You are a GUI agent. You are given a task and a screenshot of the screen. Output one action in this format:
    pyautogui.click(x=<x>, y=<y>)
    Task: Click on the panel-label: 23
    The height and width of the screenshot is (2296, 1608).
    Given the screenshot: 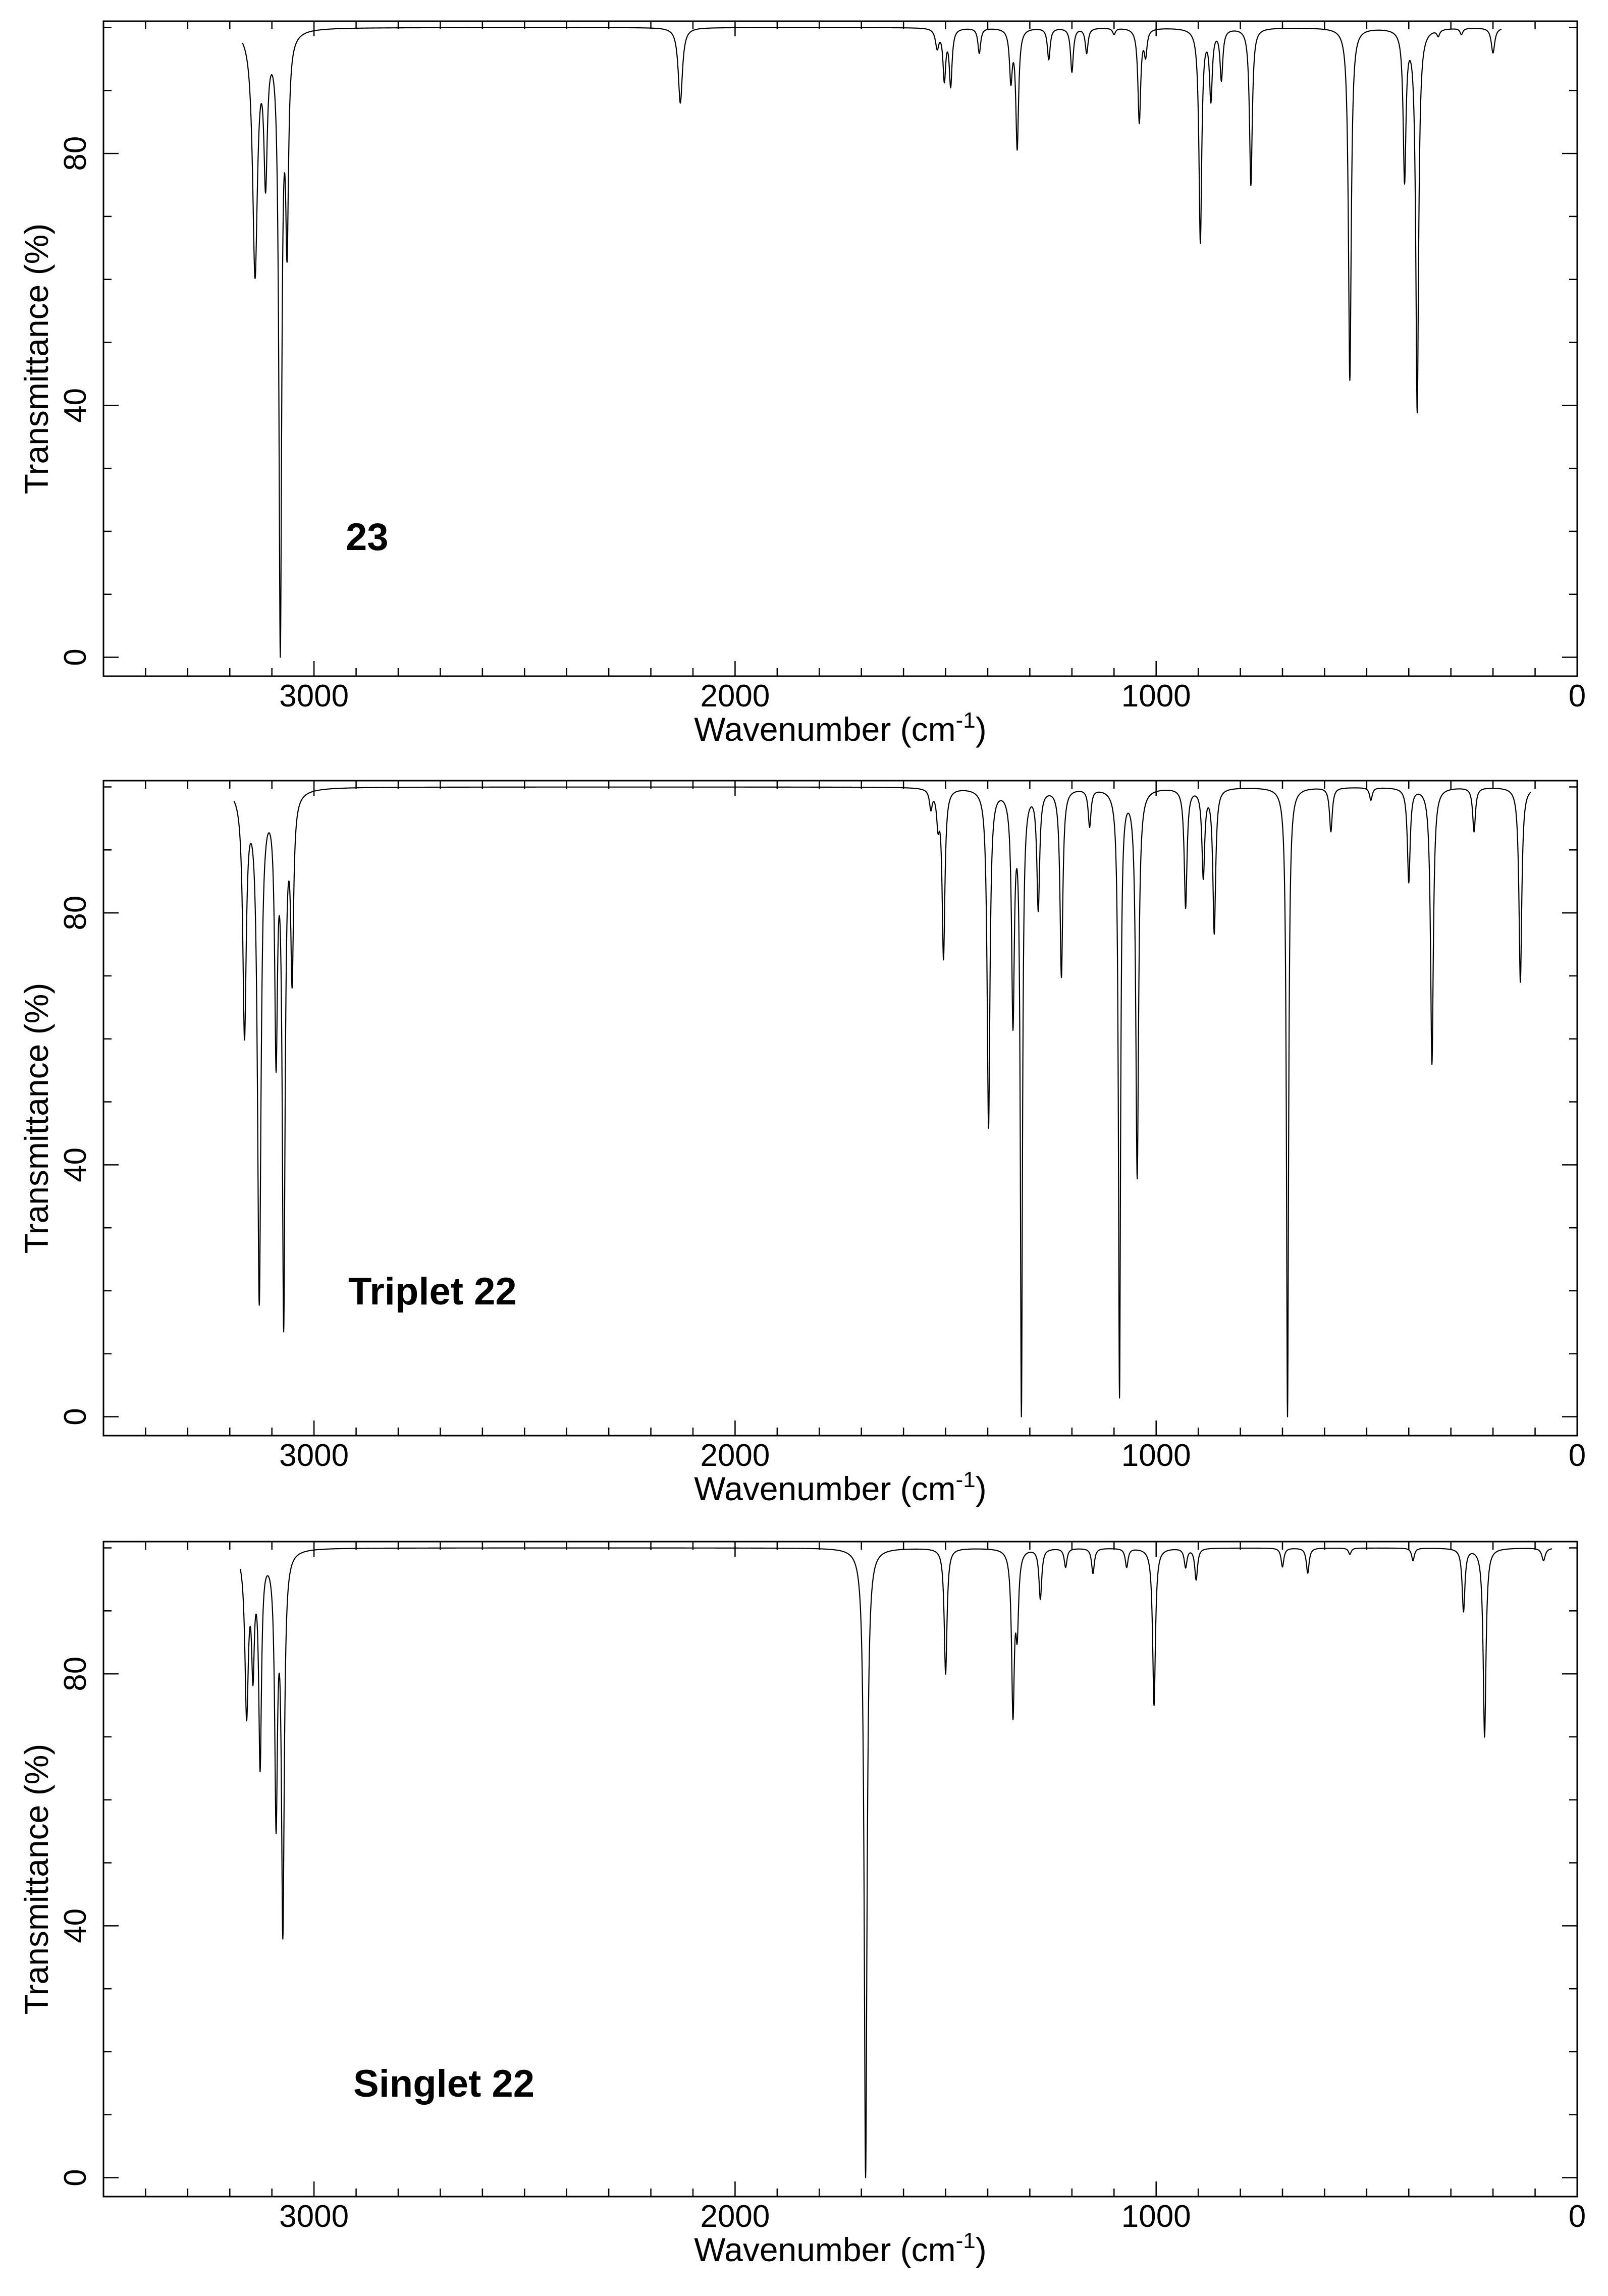 What is the action you would take?
    pyautogui.click(x=368, y=537)
    